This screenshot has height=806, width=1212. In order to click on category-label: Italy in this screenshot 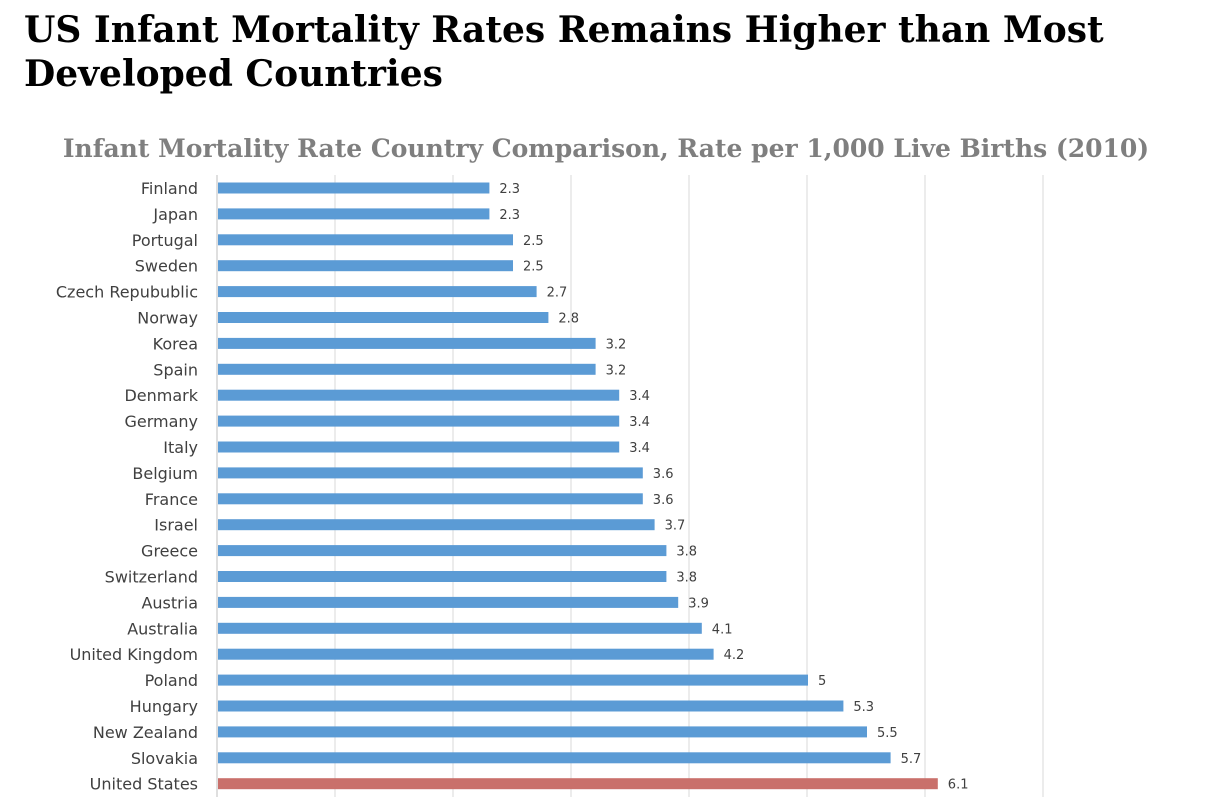, I will do `click(180, 447)`.